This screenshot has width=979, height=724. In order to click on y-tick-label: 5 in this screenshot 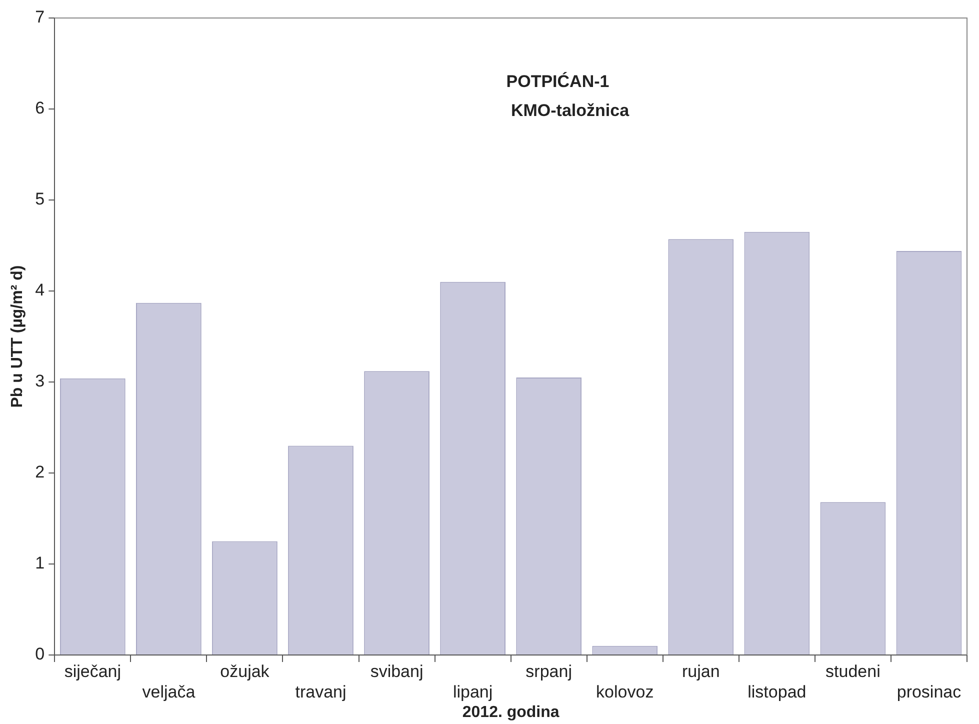, I will do `click(40, 199)`.